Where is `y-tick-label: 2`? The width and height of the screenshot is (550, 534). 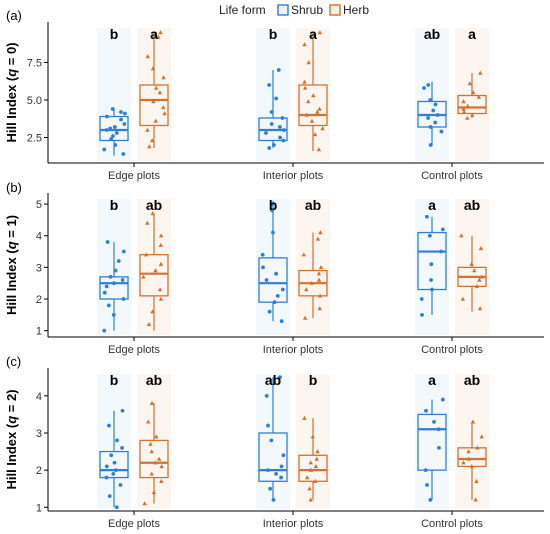
y-tick-label: 2 is located at coordinates (39, 300).